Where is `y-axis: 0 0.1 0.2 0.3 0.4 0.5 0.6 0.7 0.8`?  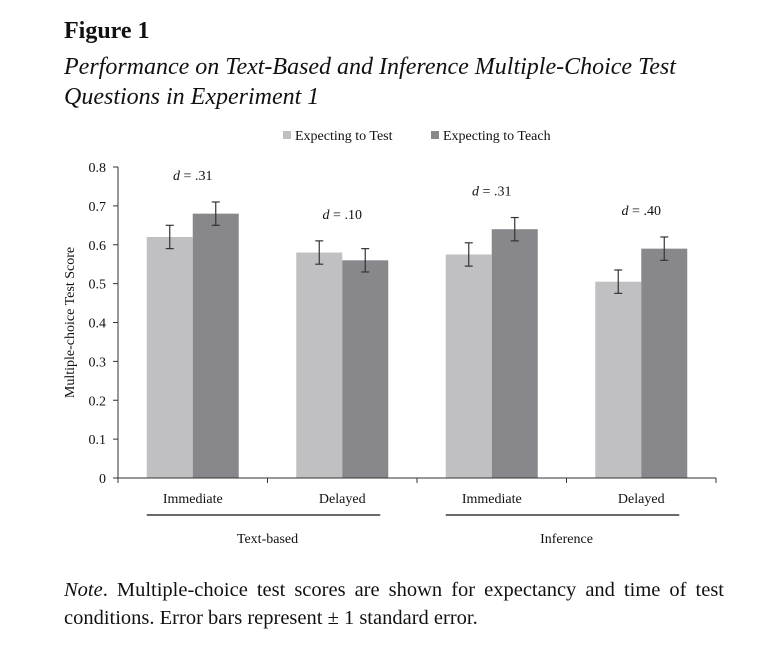
y-axis: 0 0.1 0.2 0.3 0.4 0.5 0.6 0.7 0.8 is located at coordinates (104, 324).